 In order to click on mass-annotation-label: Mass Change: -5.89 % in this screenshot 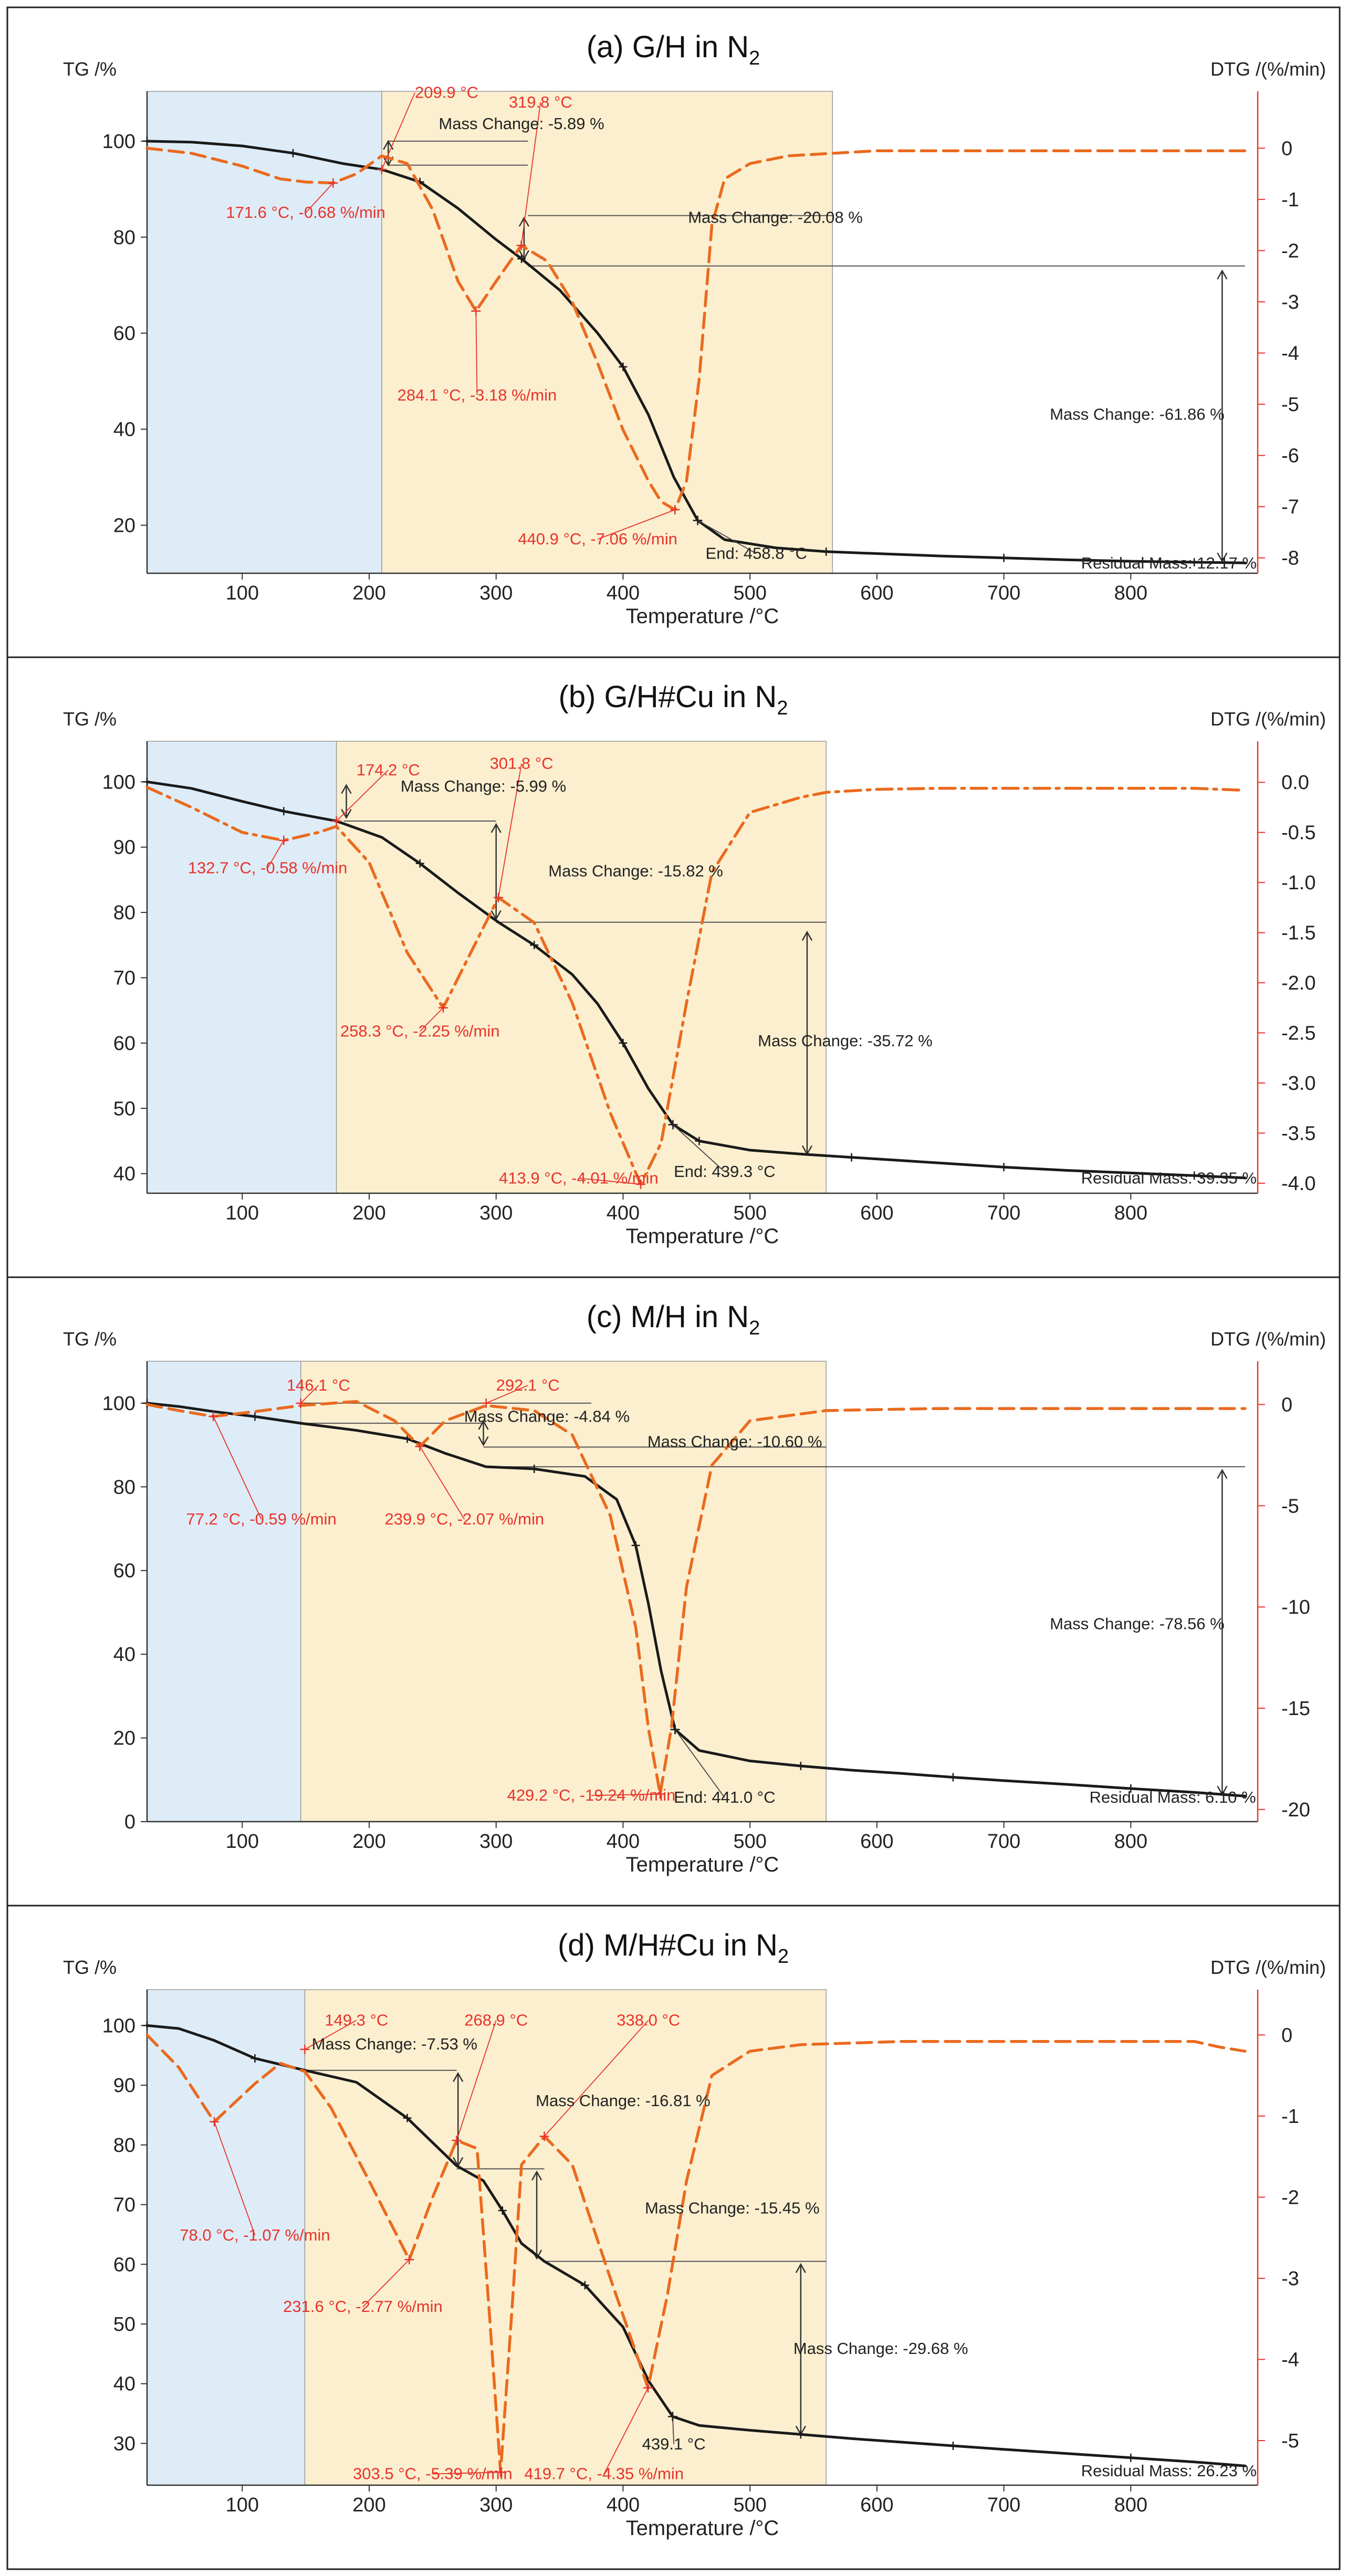, I will do `click(521, 123)`.